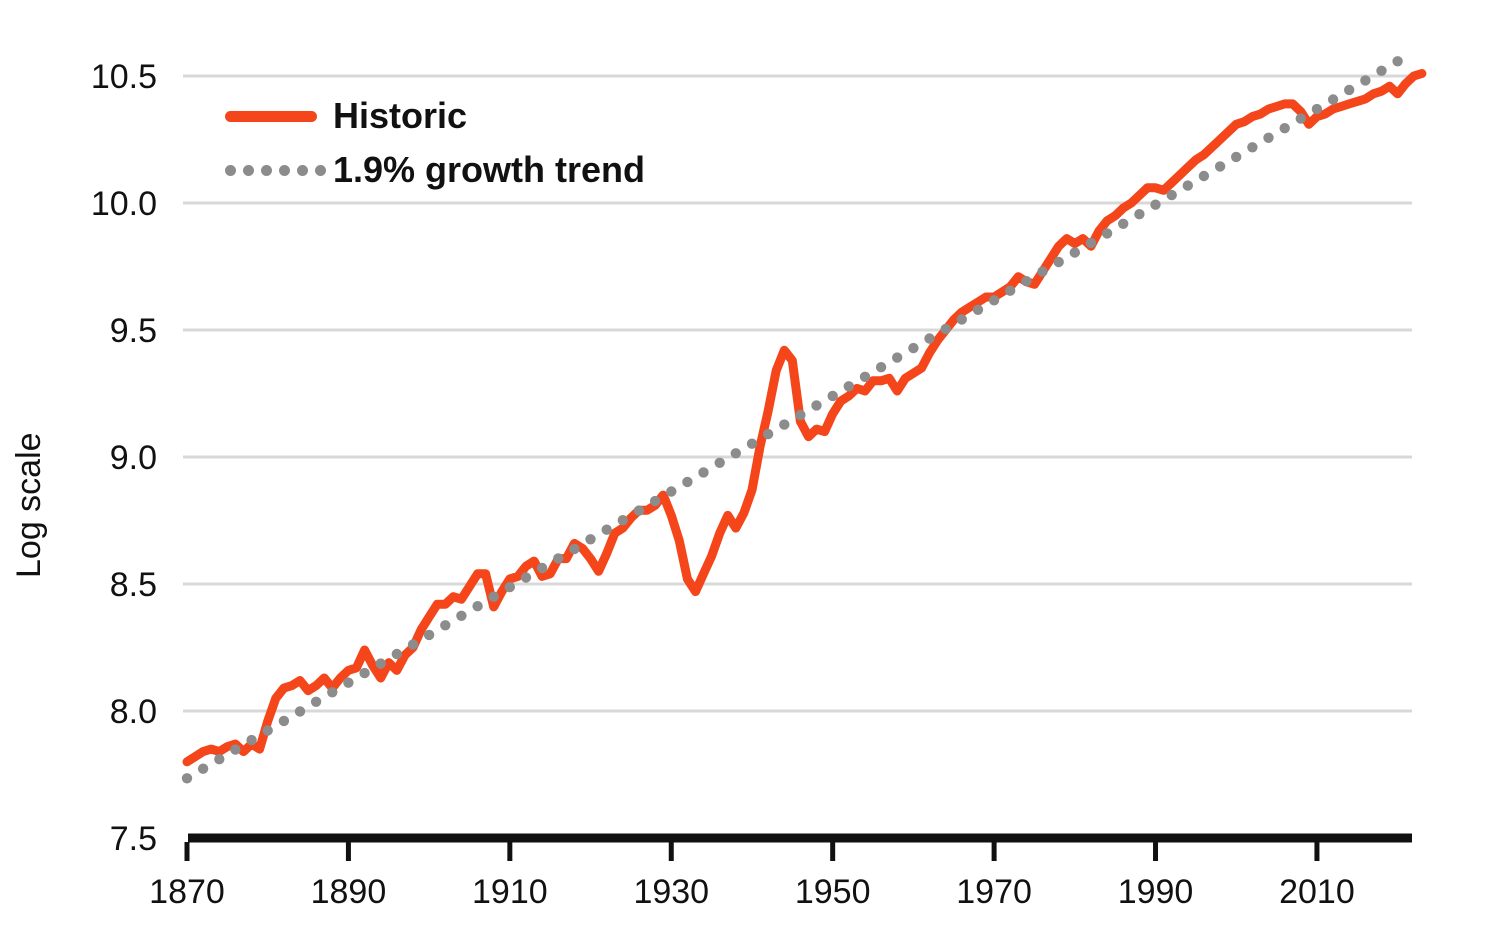 This screenshot has width=1486, height=934. What do you see at coordinates (29, 505) in the screenshot?
I see `y-axis-title: Log scale` at bounding box center [29, 505].